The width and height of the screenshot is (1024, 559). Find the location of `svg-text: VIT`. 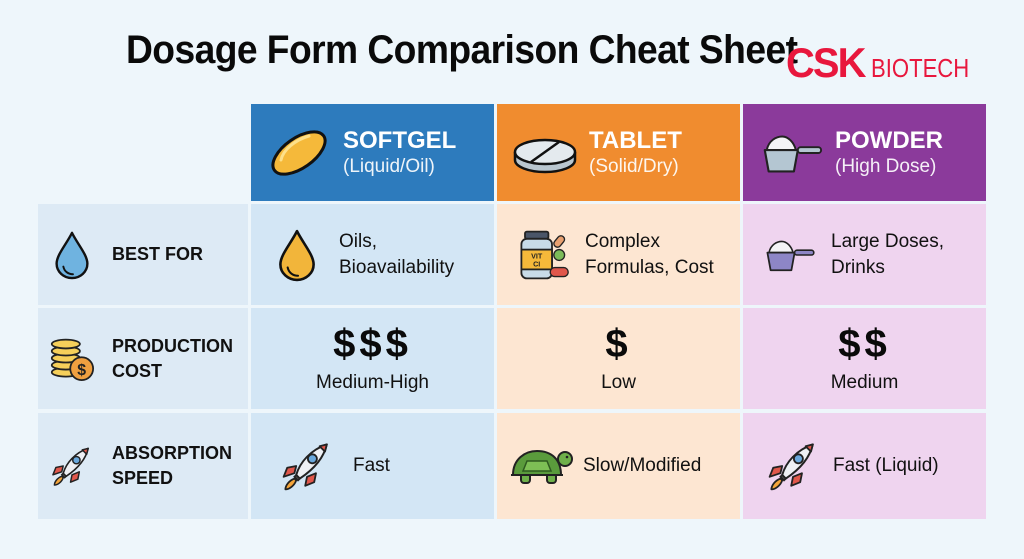

svg-text: VIT is located at coordinates (537, 255).